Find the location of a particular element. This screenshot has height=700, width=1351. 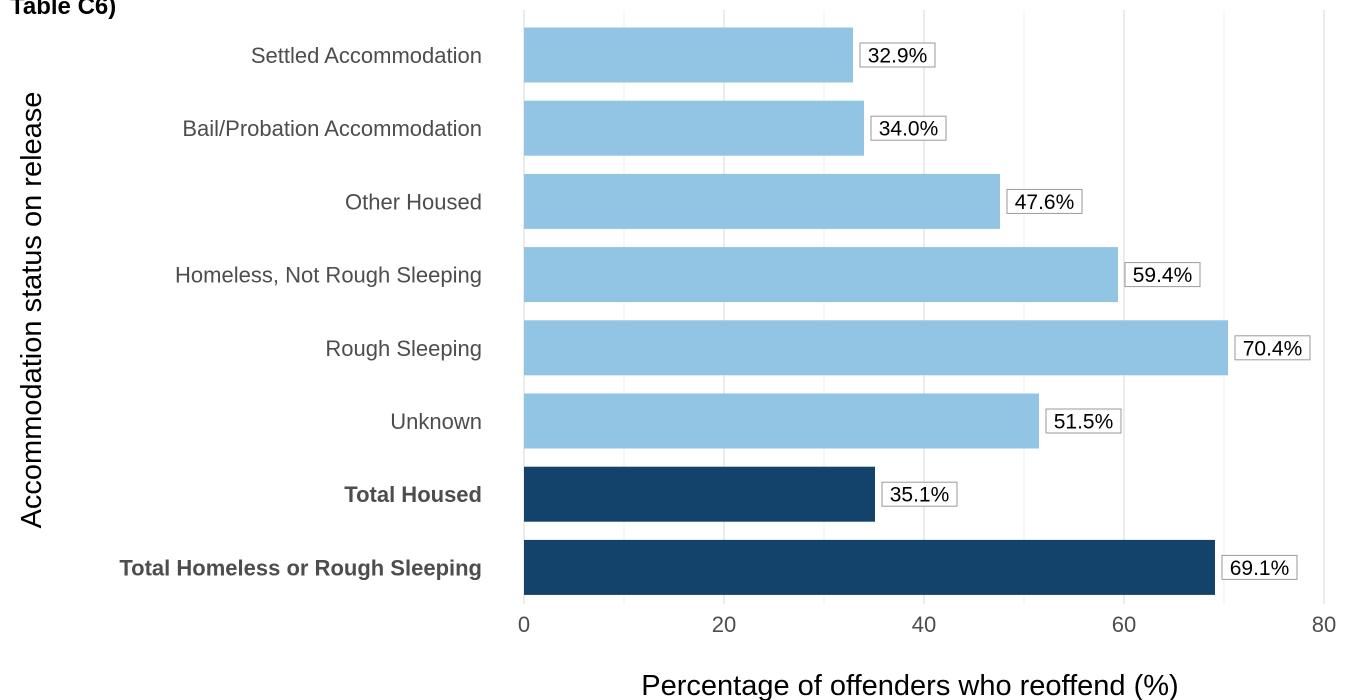

data-label-text: 35.1% is located at coordinates (920, 495).